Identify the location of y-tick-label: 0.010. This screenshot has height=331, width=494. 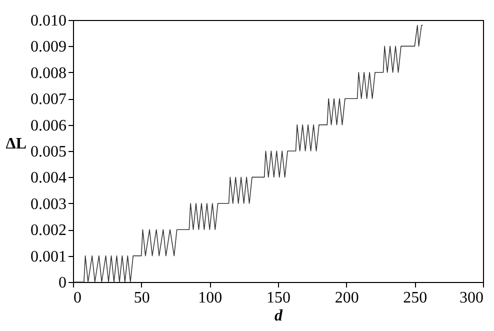
(48, 21).